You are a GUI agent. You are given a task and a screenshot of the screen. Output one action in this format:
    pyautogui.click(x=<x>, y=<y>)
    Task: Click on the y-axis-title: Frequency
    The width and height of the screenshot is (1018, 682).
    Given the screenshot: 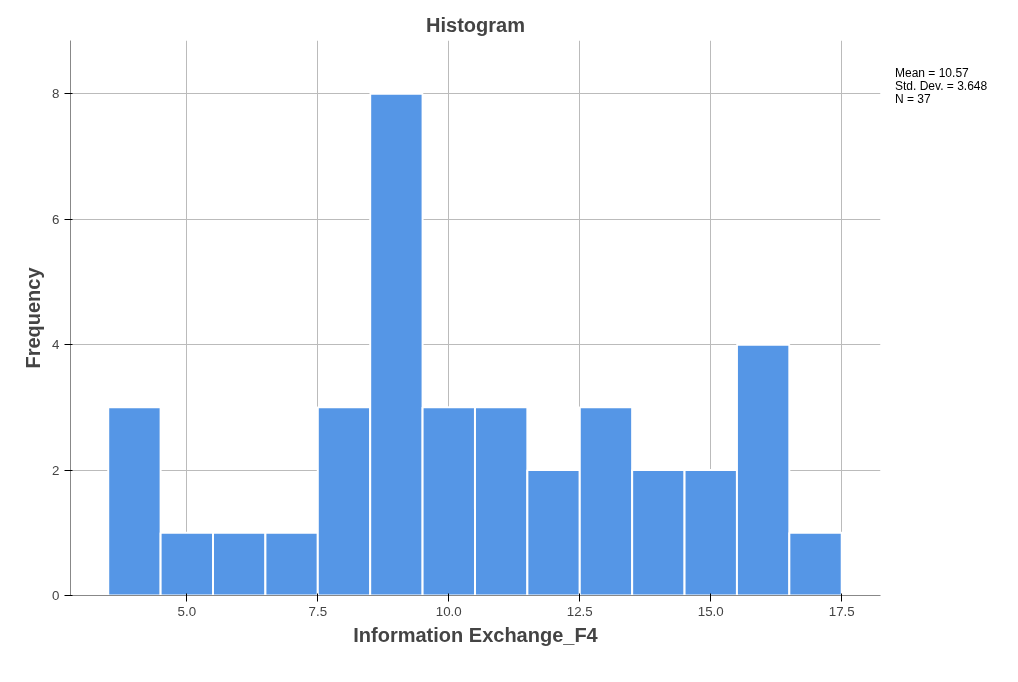 What is the action you would take?
    pyautogui.click(x=33, y=317)
    